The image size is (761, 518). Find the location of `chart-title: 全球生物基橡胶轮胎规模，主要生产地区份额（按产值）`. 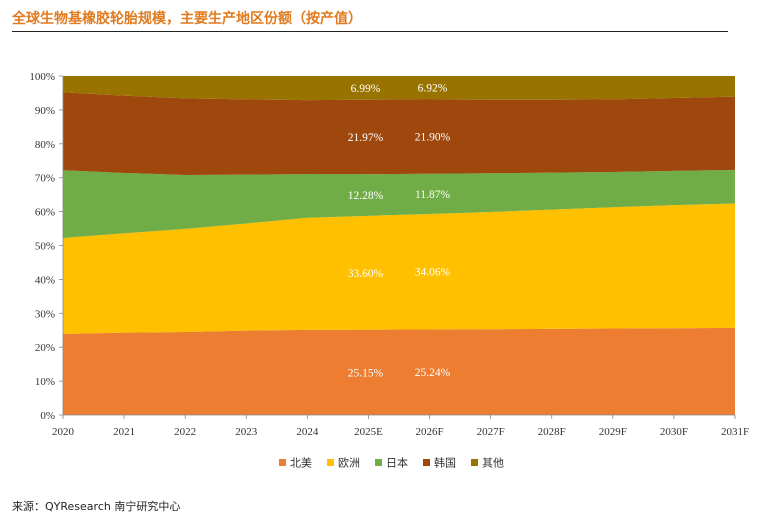

chart-title: 全球生物基橡胶轮胎规模，主要生产地区份额（按产值） is located at coordinates (187, 19).